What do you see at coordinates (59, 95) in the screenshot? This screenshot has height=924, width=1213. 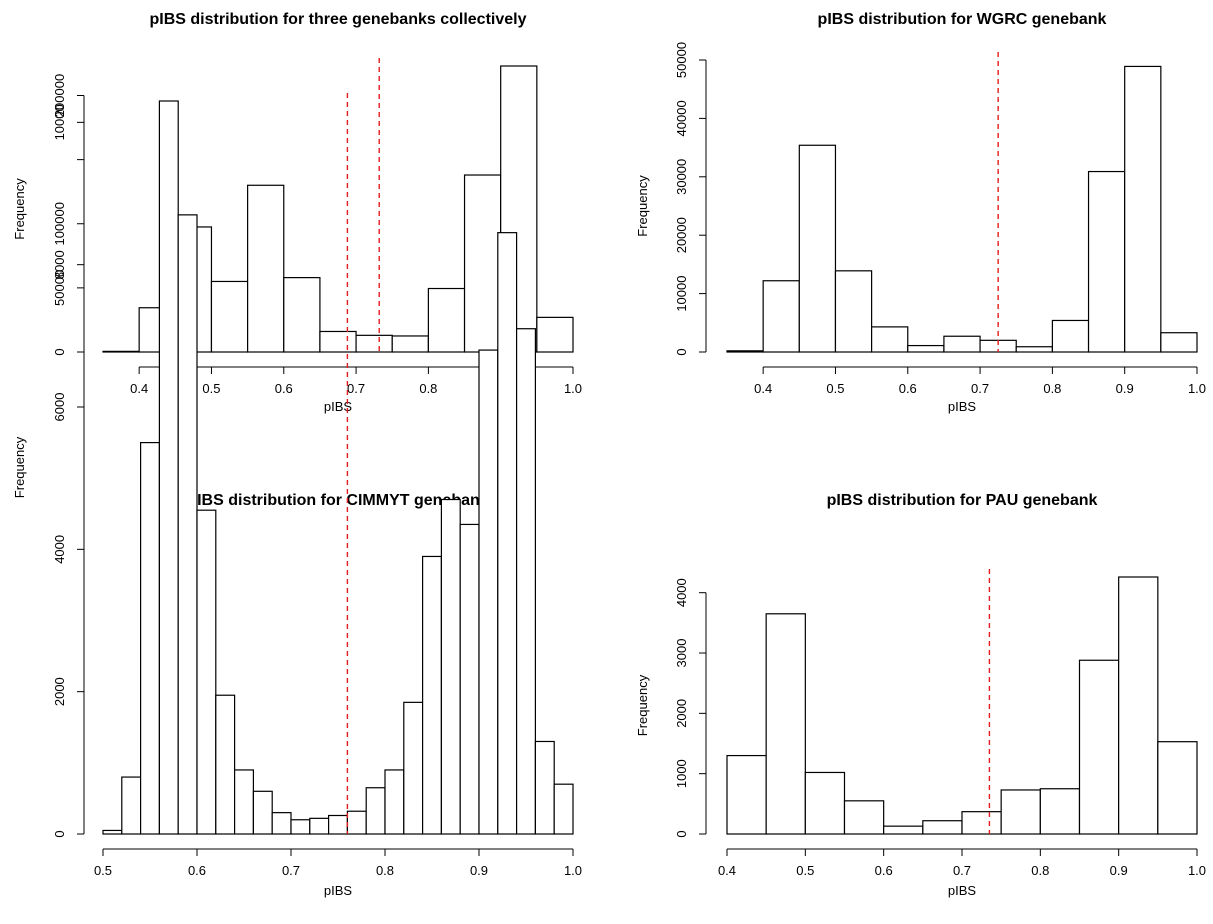 I see `y-tick-label: 200000` at bounding box center [59, 95].